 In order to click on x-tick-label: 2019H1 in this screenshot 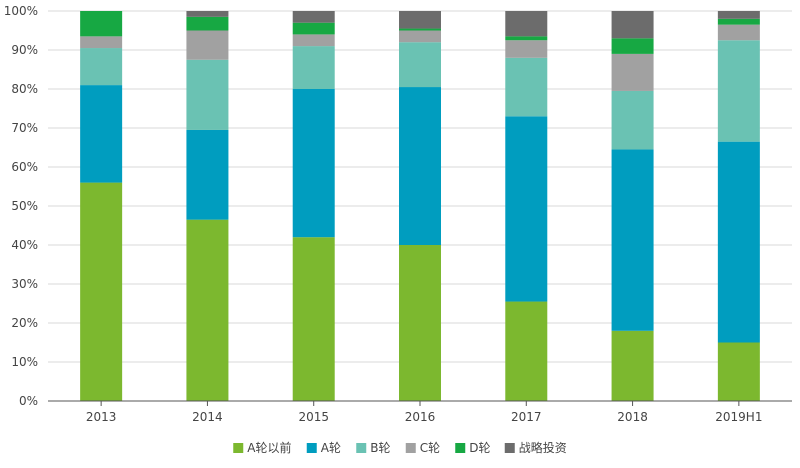, I will do `click(738, 417)`.